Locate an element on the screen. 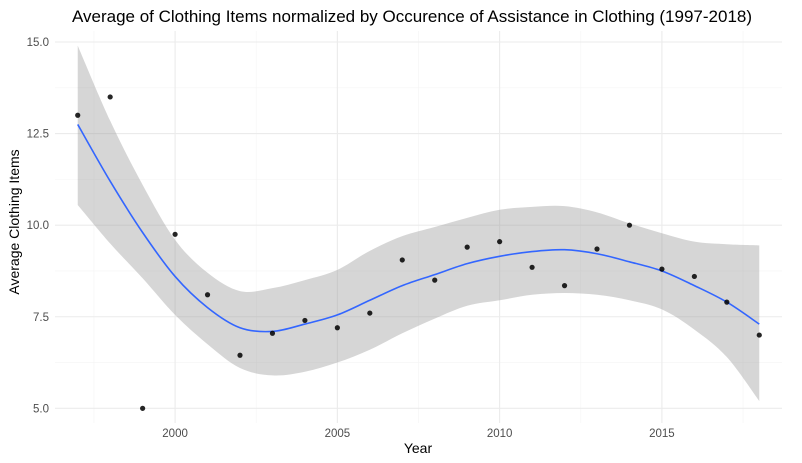 Image resolution: width=802 pixels, height=463 pixels. x-axis-ticks: 2000 2005 2010 2015 is located at coordinates (418, 434).